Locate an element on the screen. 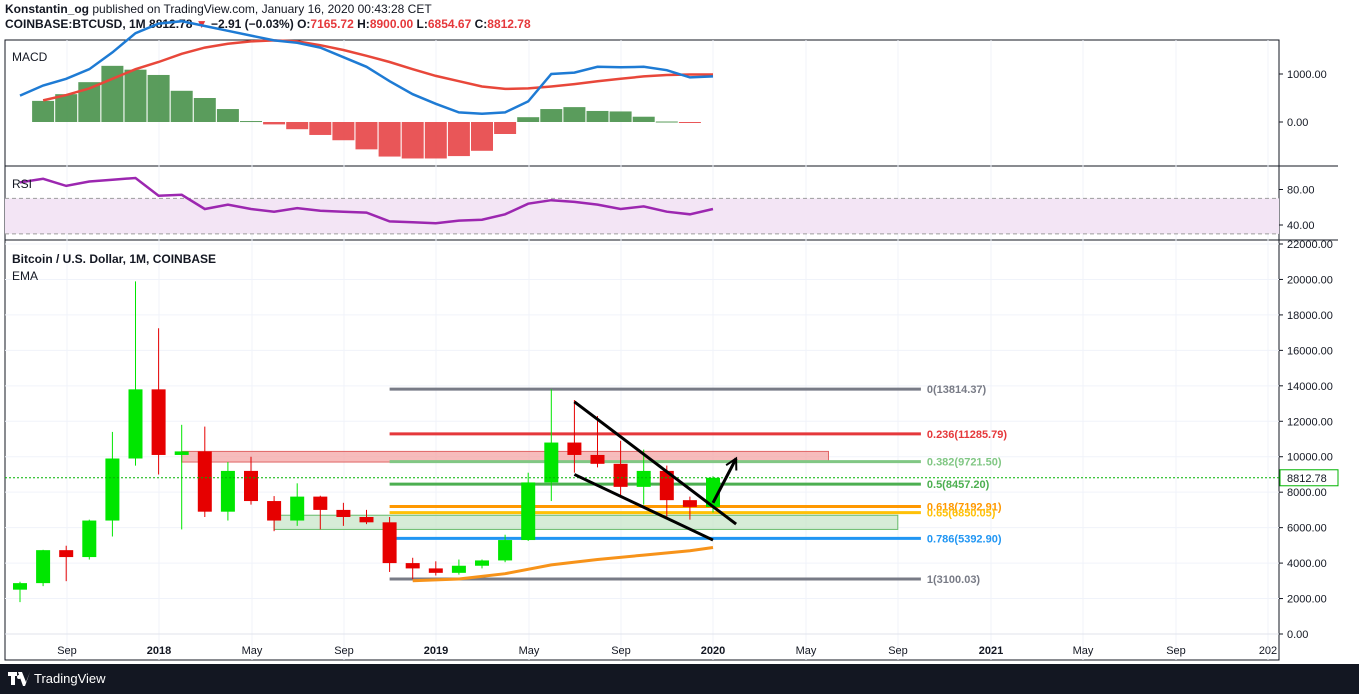  y-axis-label: 10000.00 is located at coordinates (1310, 458).